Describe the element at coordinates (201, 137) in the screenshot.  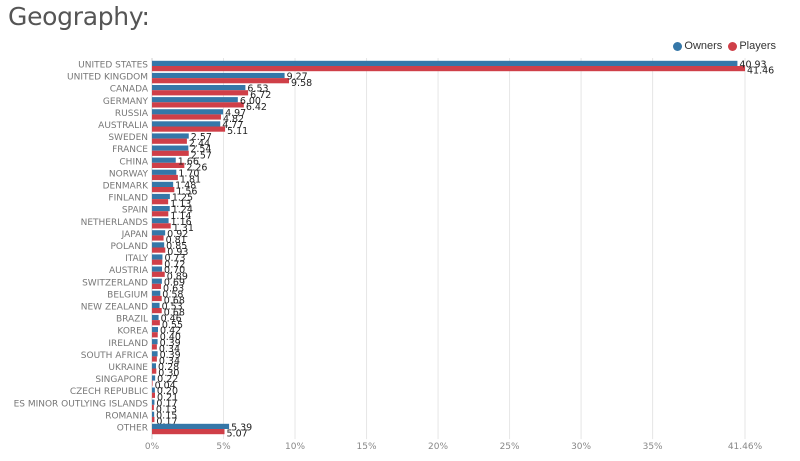
I see `value-label-owners: 2.57` at that location.